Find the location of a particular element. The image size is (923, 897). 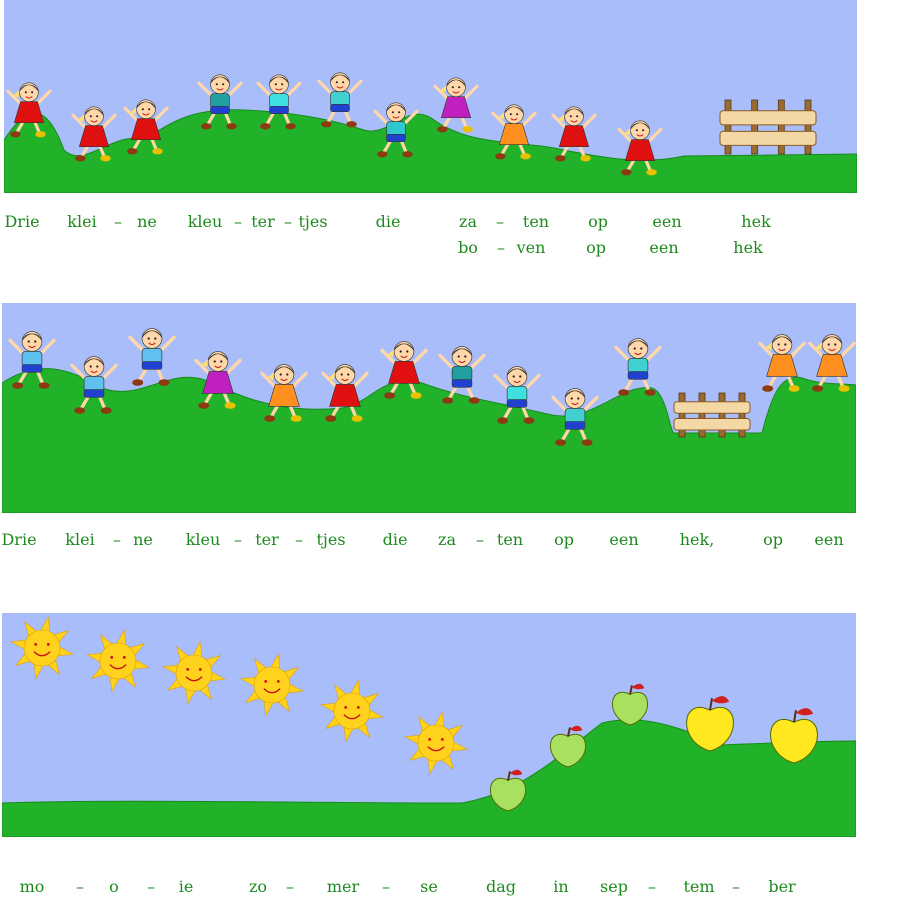

syllable: bo is located at coordinates (468, 247).